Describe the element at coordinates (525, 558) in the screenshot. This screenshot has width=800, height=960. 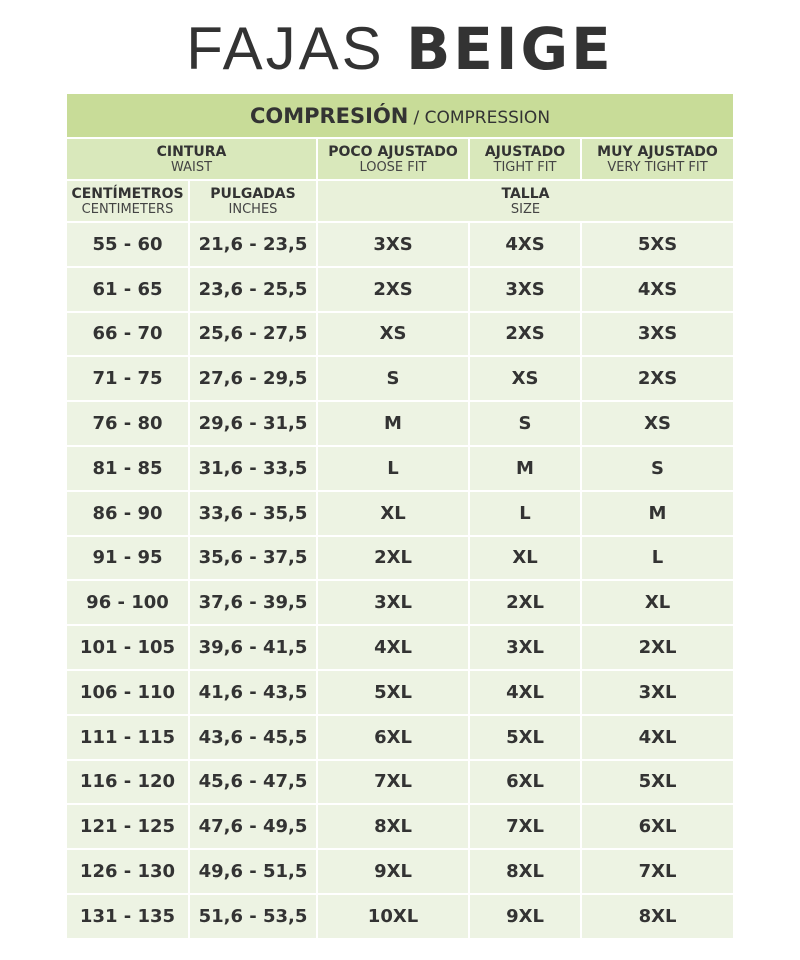
I see `cell-tight-fit: XL` at that location.